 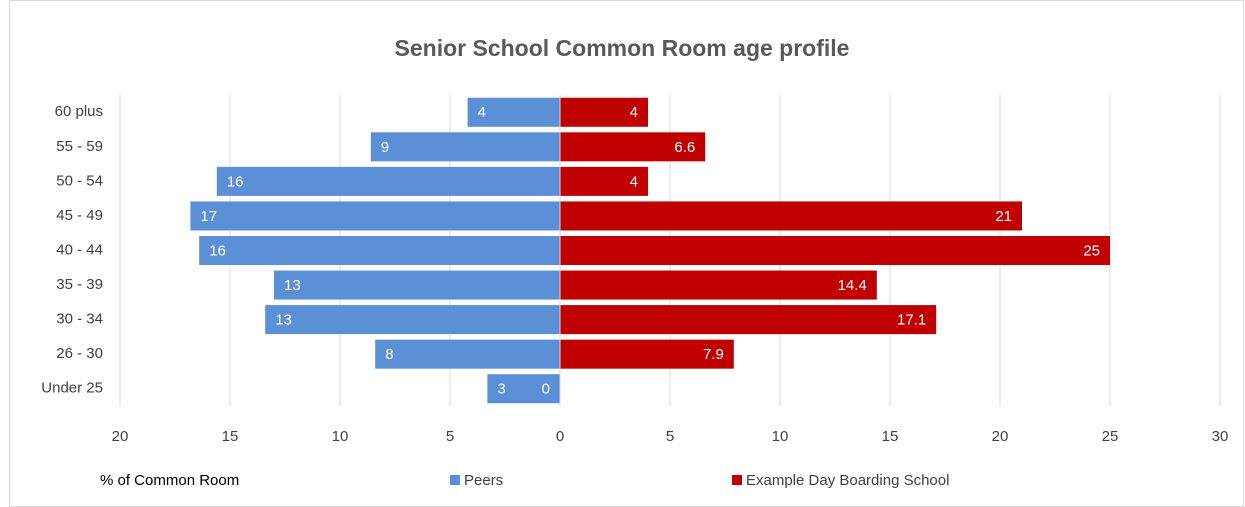 What do you see at coordinates (560, 436) in the screenshot?
I see `x-tick-label: 0` at bounding box center [560, 436].